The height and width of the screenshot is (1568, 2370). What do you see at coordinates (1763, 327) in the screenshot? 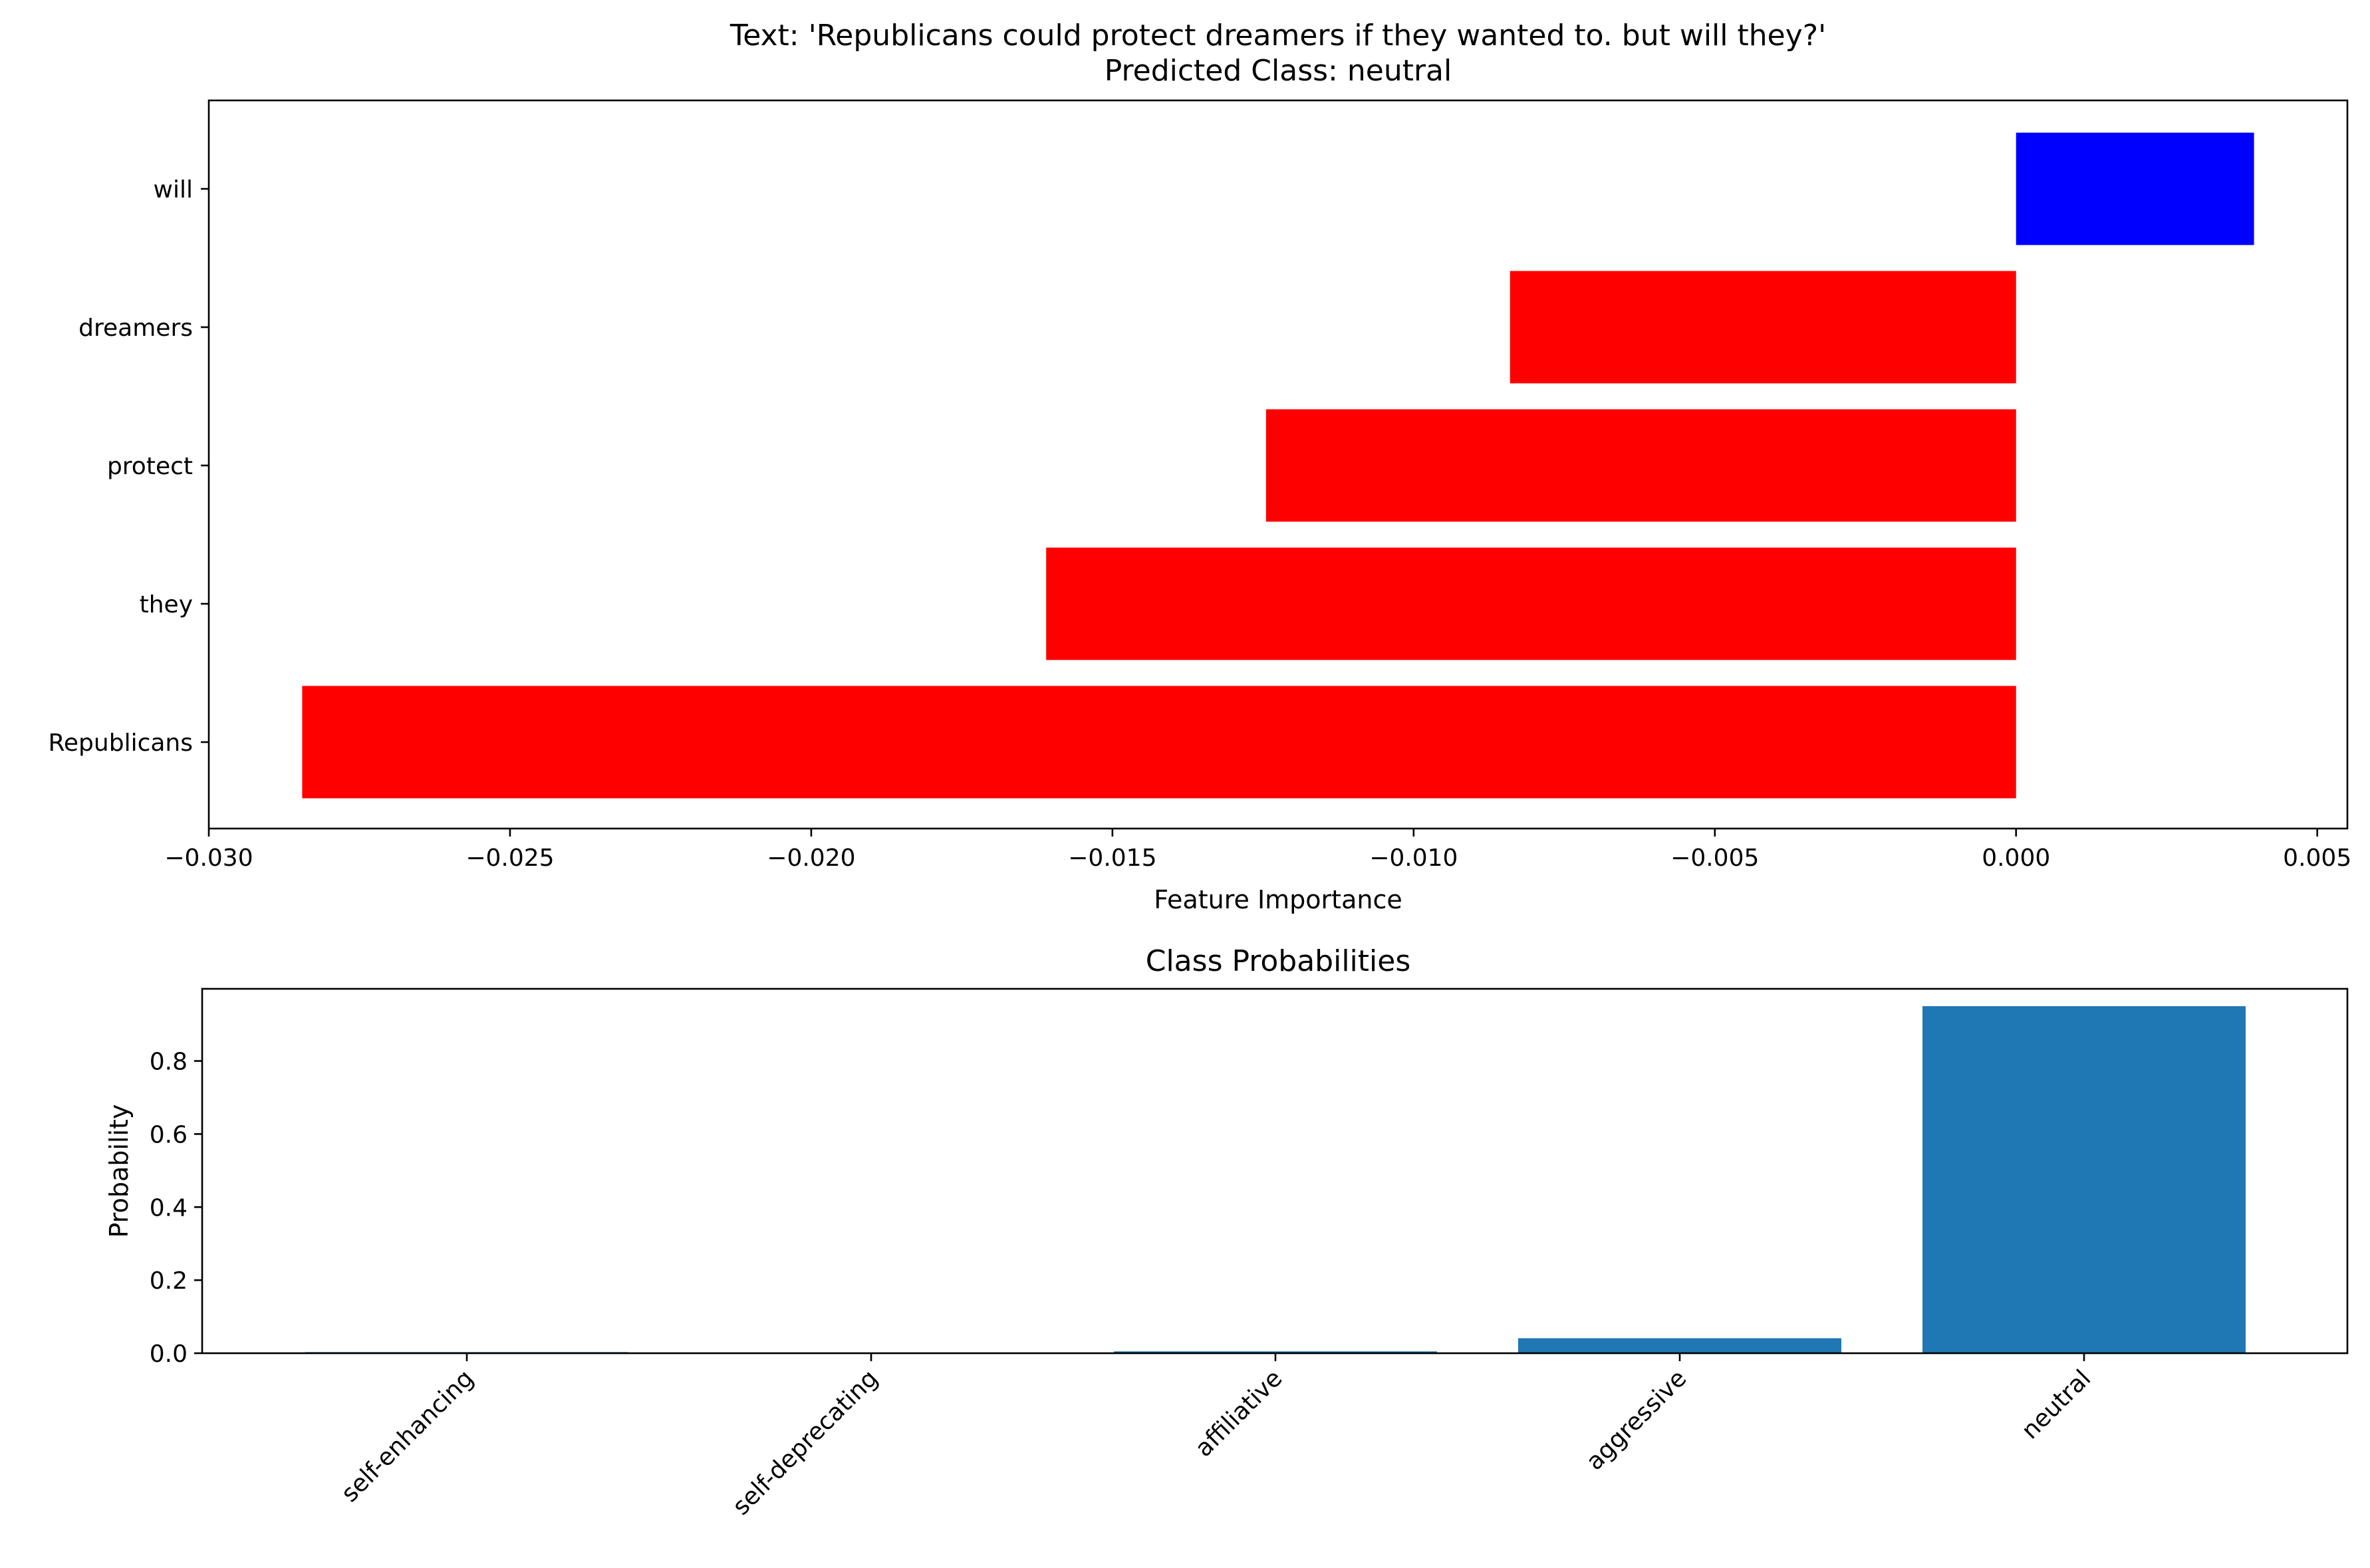
I see `feature-bar-dreamers` at bounding box center [1763, 327].